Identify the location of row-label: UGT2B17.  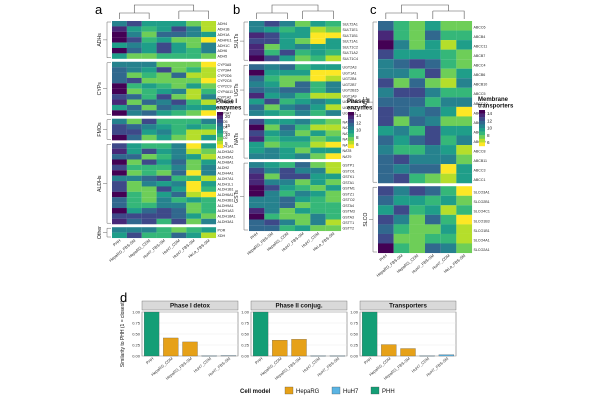
(351, 108).